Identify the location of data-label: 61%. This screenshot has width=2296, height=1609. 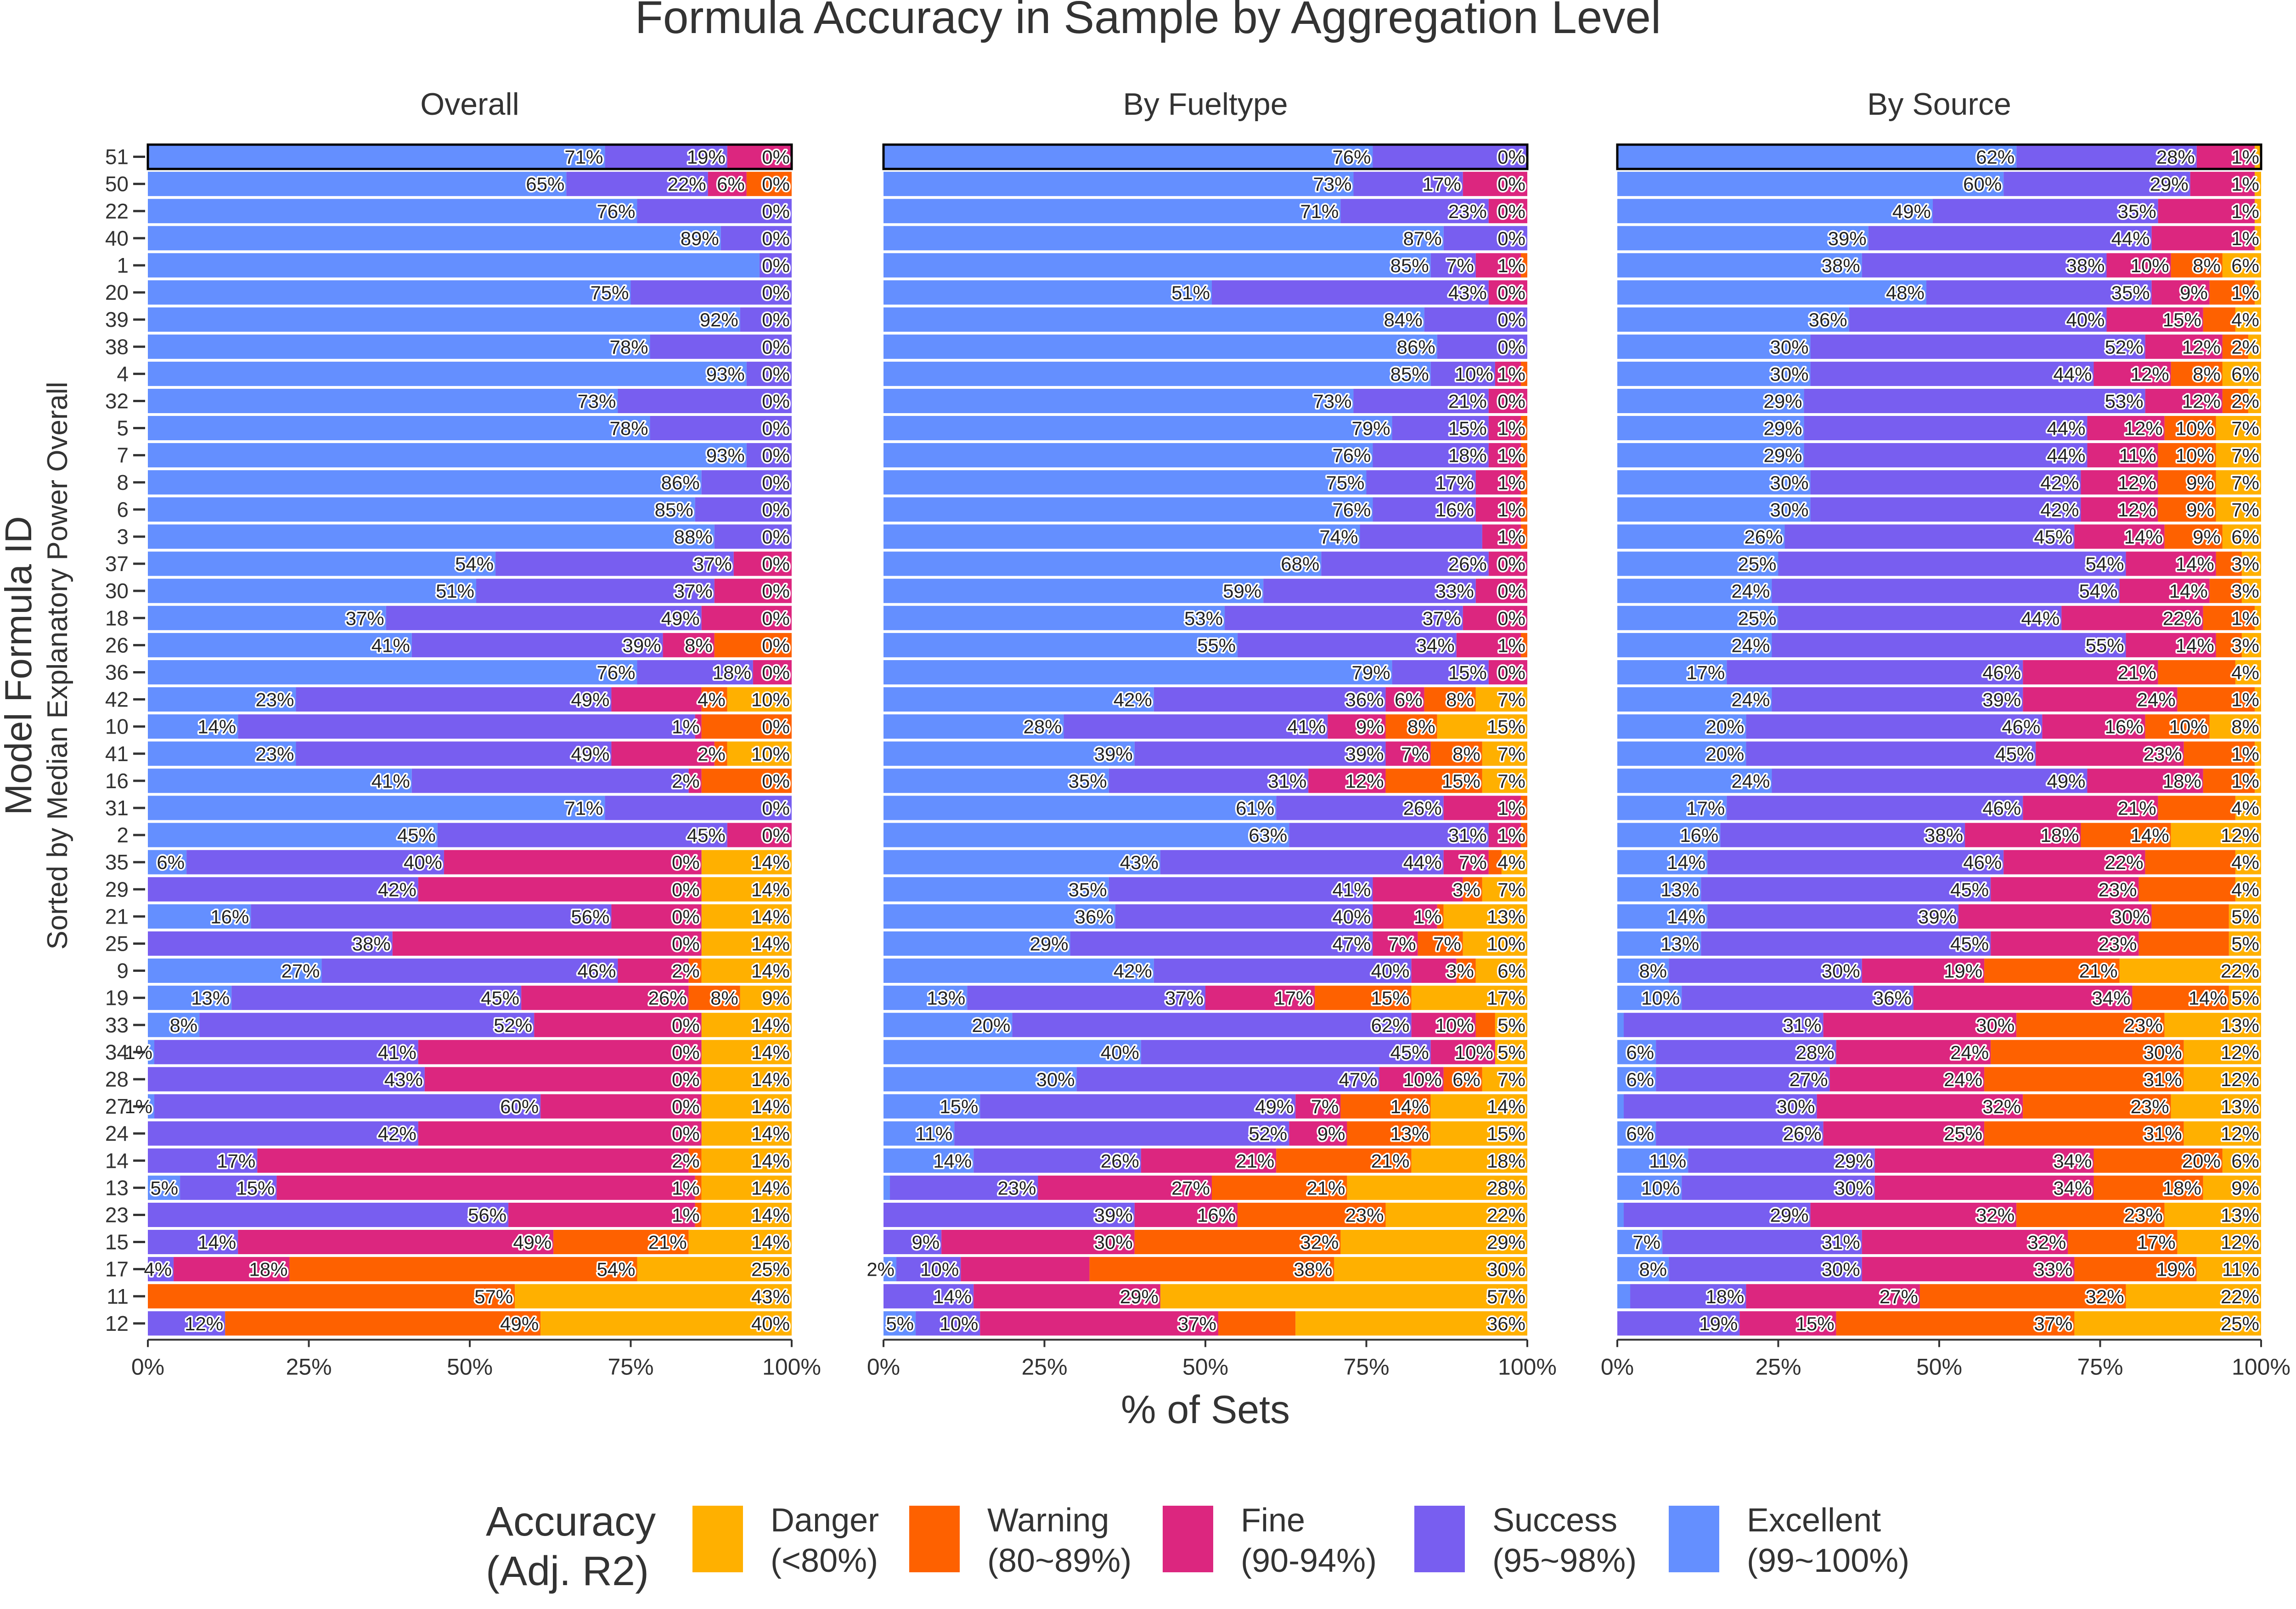
(1255, 808).